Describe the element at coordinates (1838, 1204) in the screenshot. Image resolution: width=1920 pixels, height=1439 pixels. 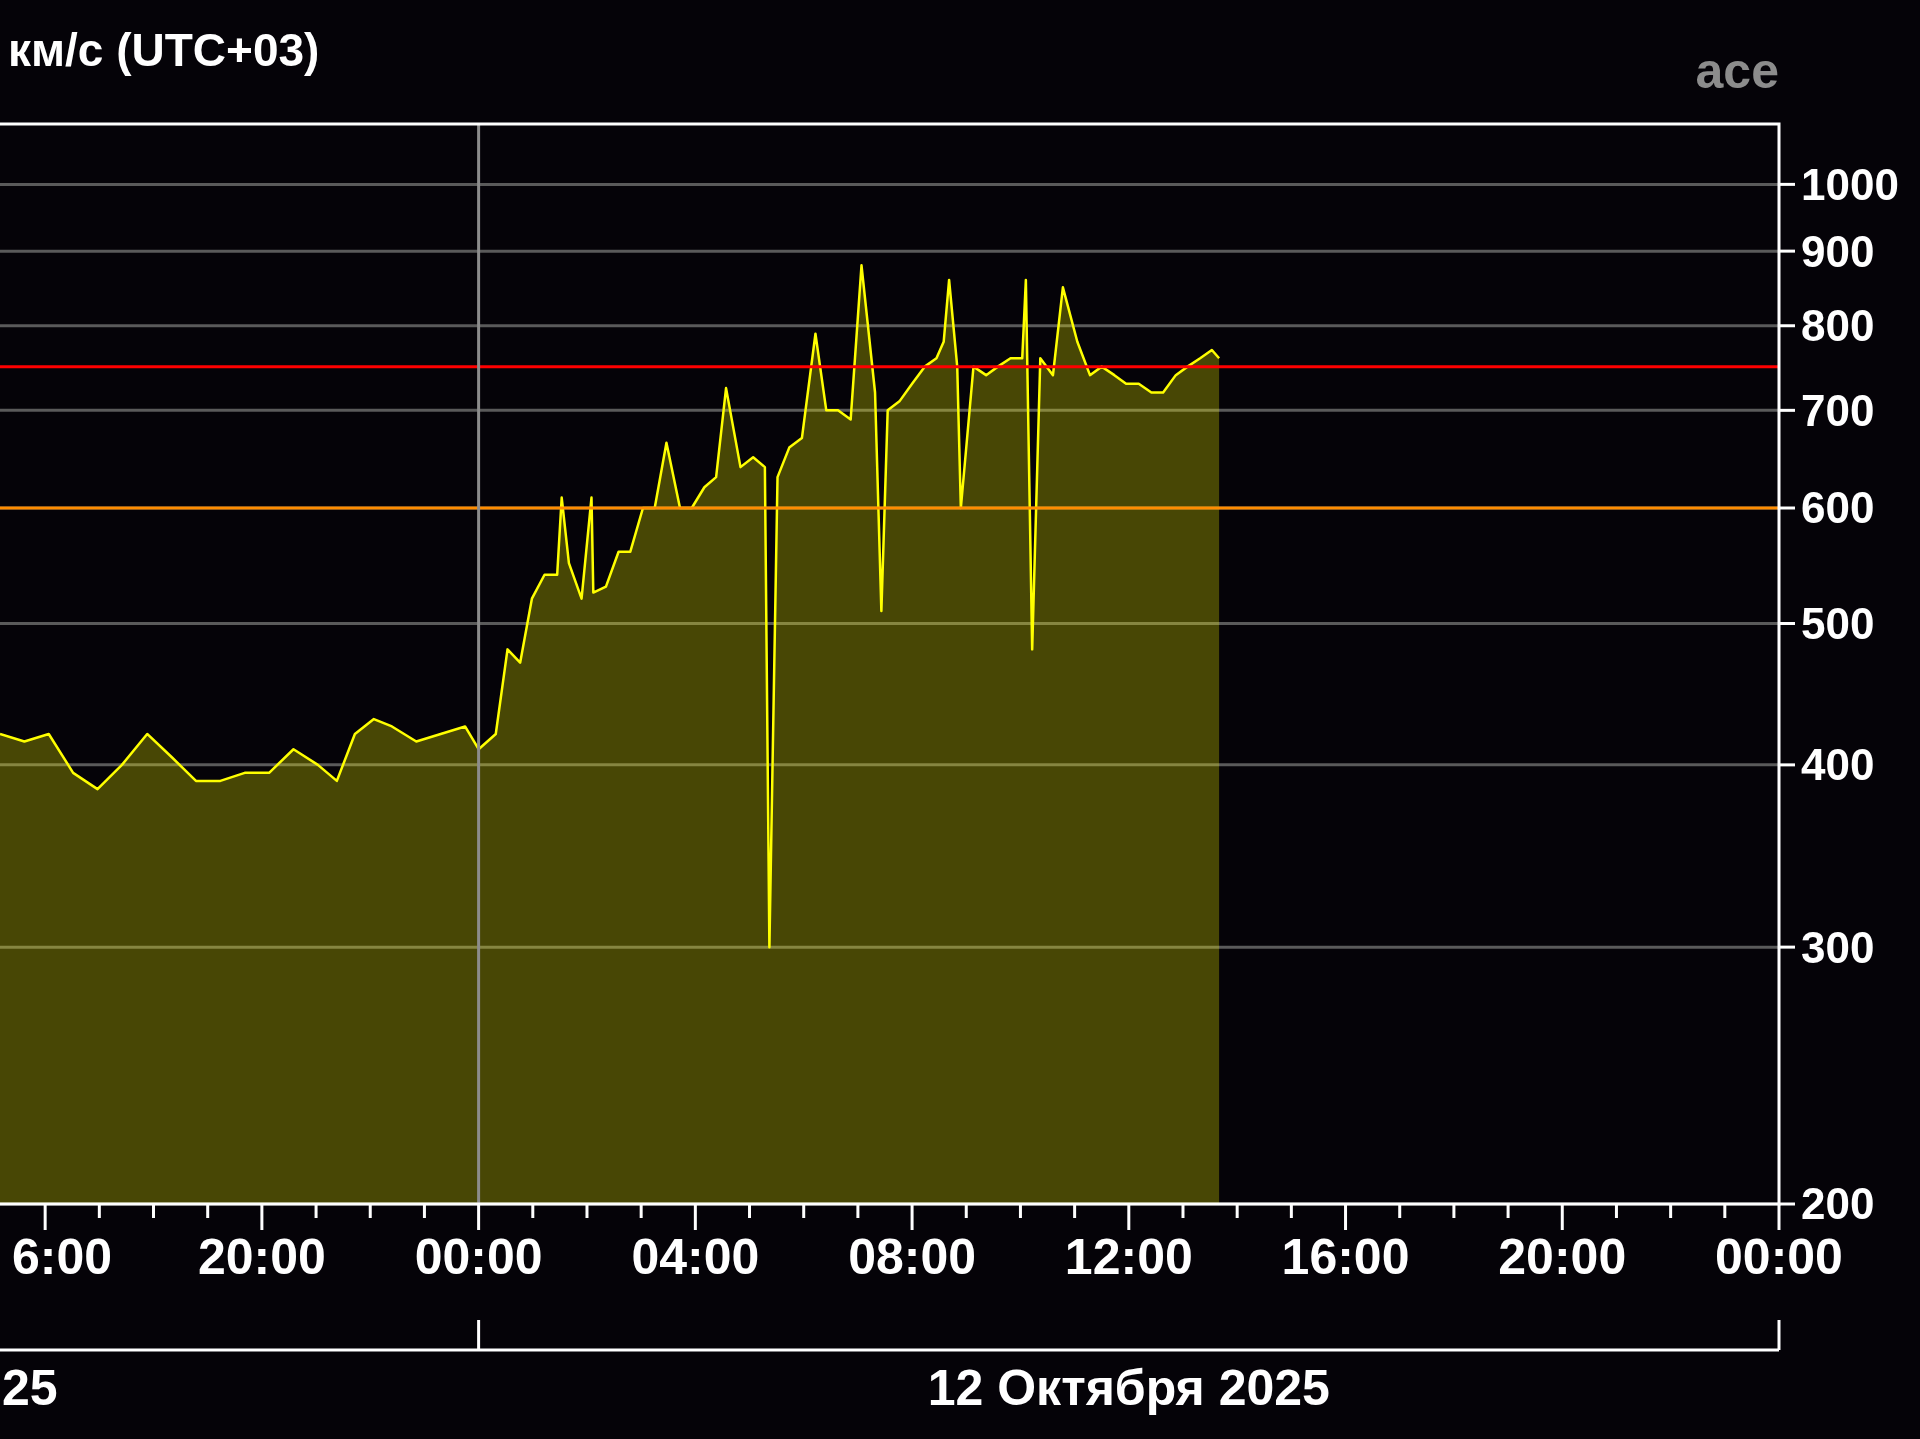
I see `y-tick-label: 200` at that location.